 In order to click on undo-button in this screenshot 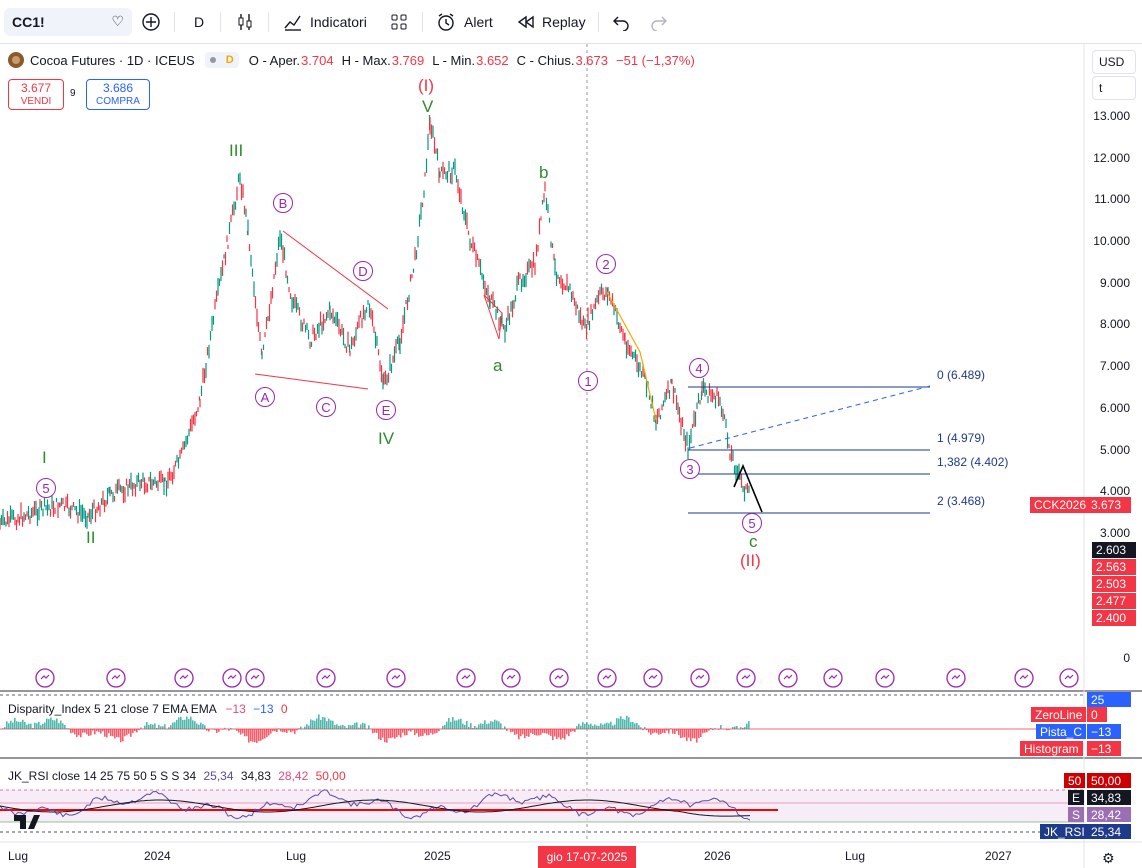, I will do `click(621, 22)`.